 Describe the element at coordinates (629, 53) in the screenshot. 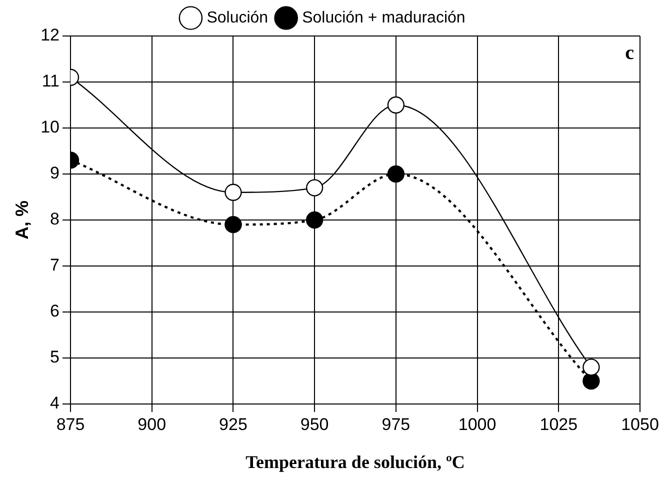

I see `annotation: c` at that location.